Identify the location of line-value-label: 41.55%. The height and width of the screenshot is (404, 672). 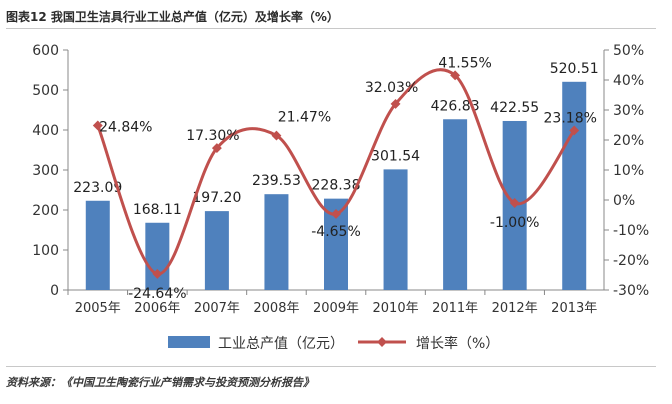
(464, 63).